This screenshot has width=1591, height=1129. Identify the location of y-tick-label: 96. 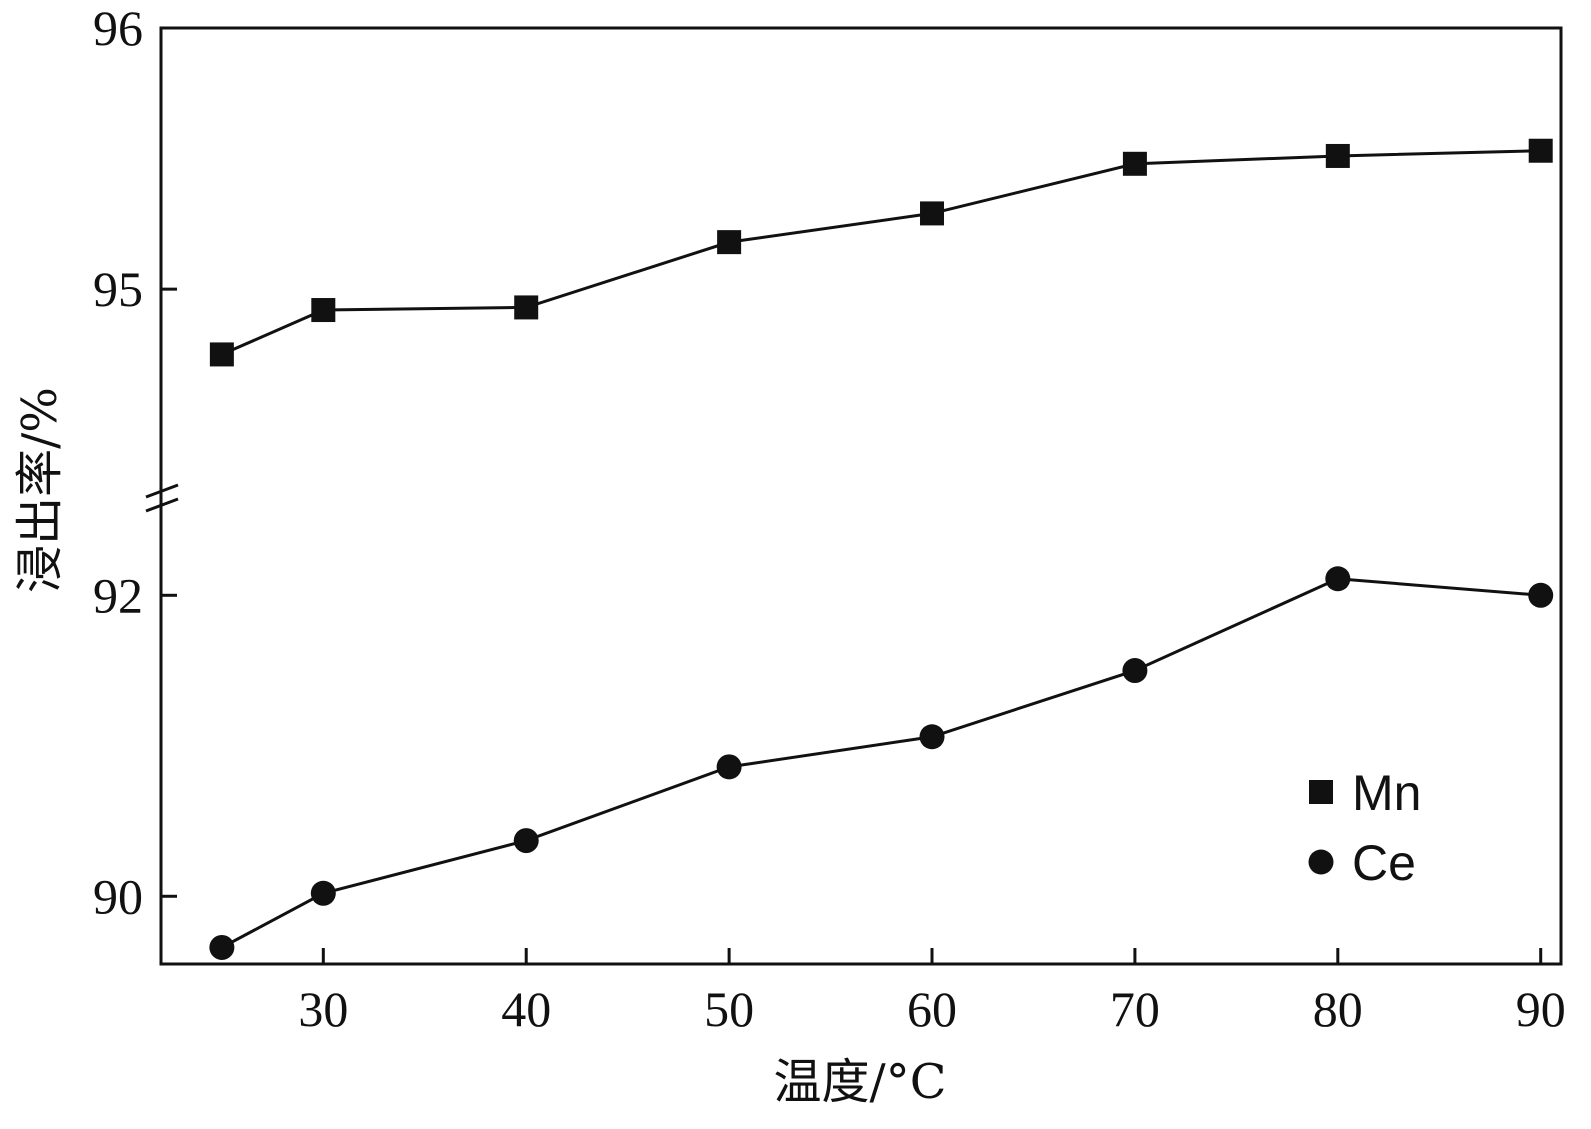
(118, 28).